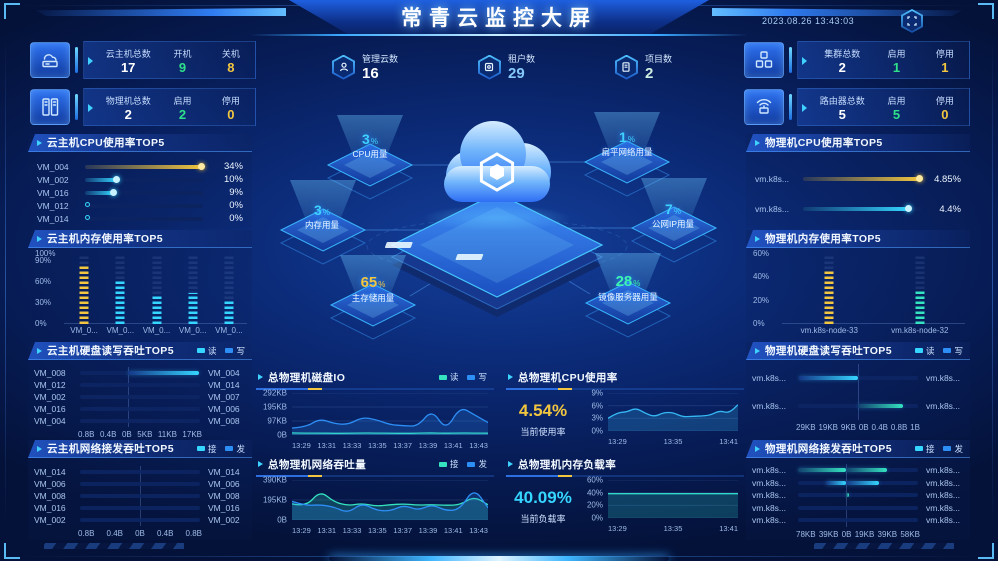 This screenshot has height=561, width=998. What do you see at coordinates (920, 330) in the screenshot?
I see `vbar-label: vm.k8s-node-32` at bounding box center [920, 330].